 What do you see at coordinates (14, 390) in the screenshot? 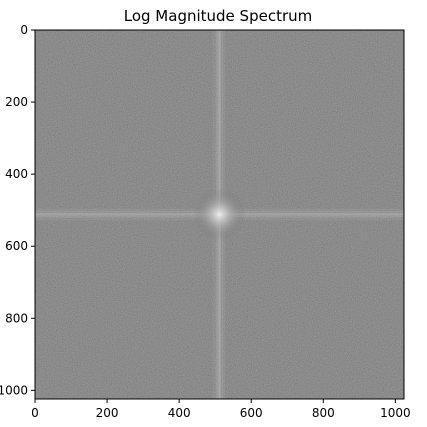
I see `y-tick-label: 1000` at bounding box center [14, 390].